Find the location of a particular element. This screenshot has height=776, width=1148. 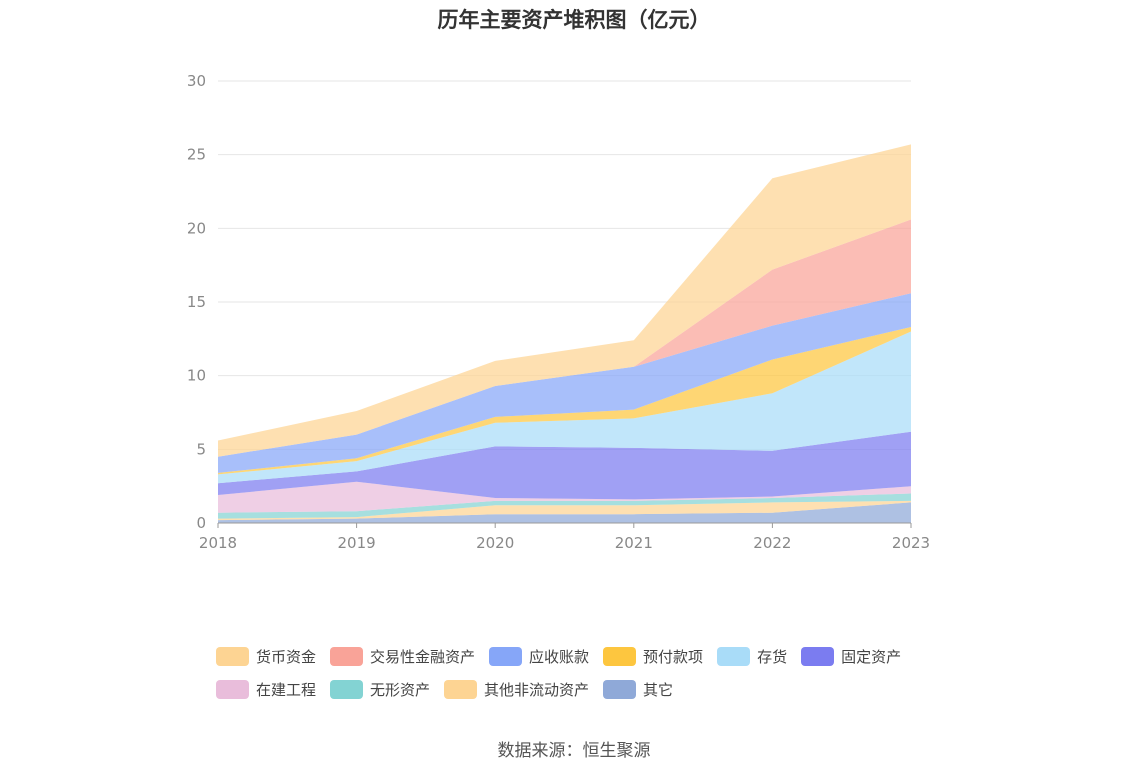

legend-item: 无形资产 is located at coordinates (380, 689).